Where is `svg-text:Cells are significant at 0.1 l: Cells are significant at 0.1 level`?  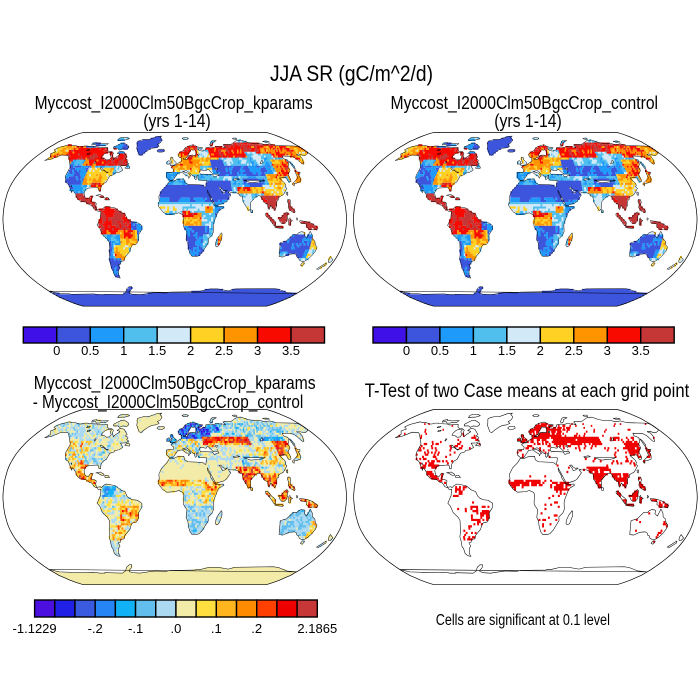
svg-text:Cells are significant at 0.1 l: Cells are significant at 0.1 level is located at coordinates (523, 620).